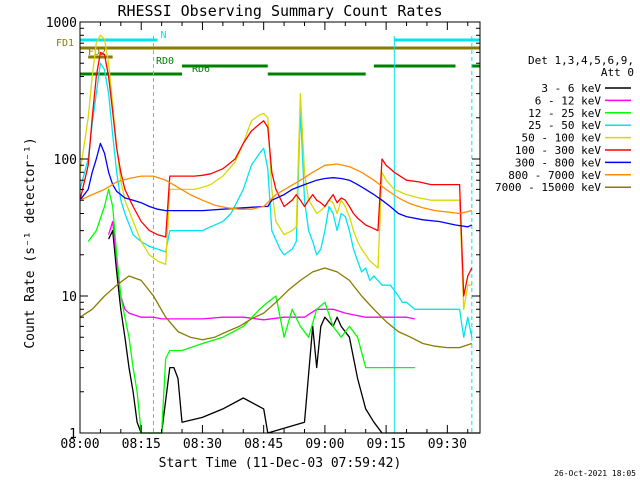  Describe the element at coordinates (65, 160) in the screenshot. I see `y-tick-label: 100` at that location.